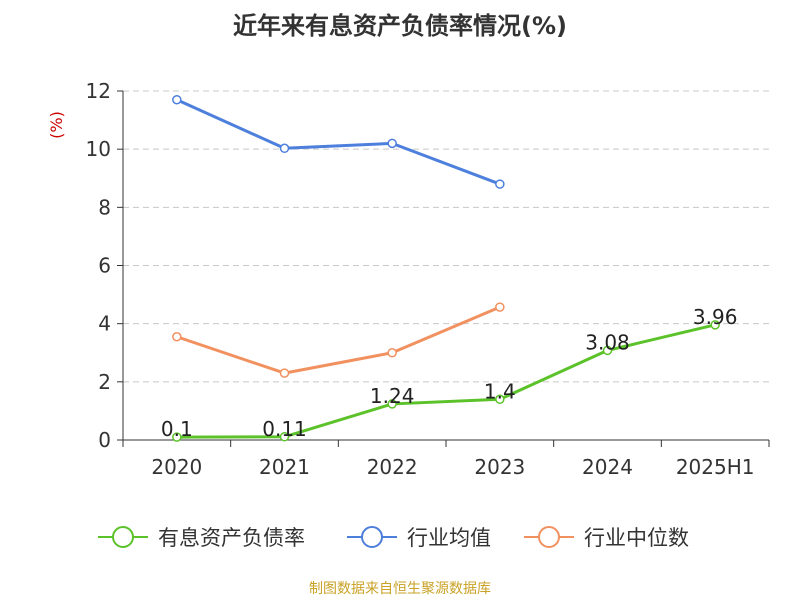  What do you see at coordinates (284, 467) in the screenshot?
I see `x-tick-label: 2021` at bounding box center [284, 467].